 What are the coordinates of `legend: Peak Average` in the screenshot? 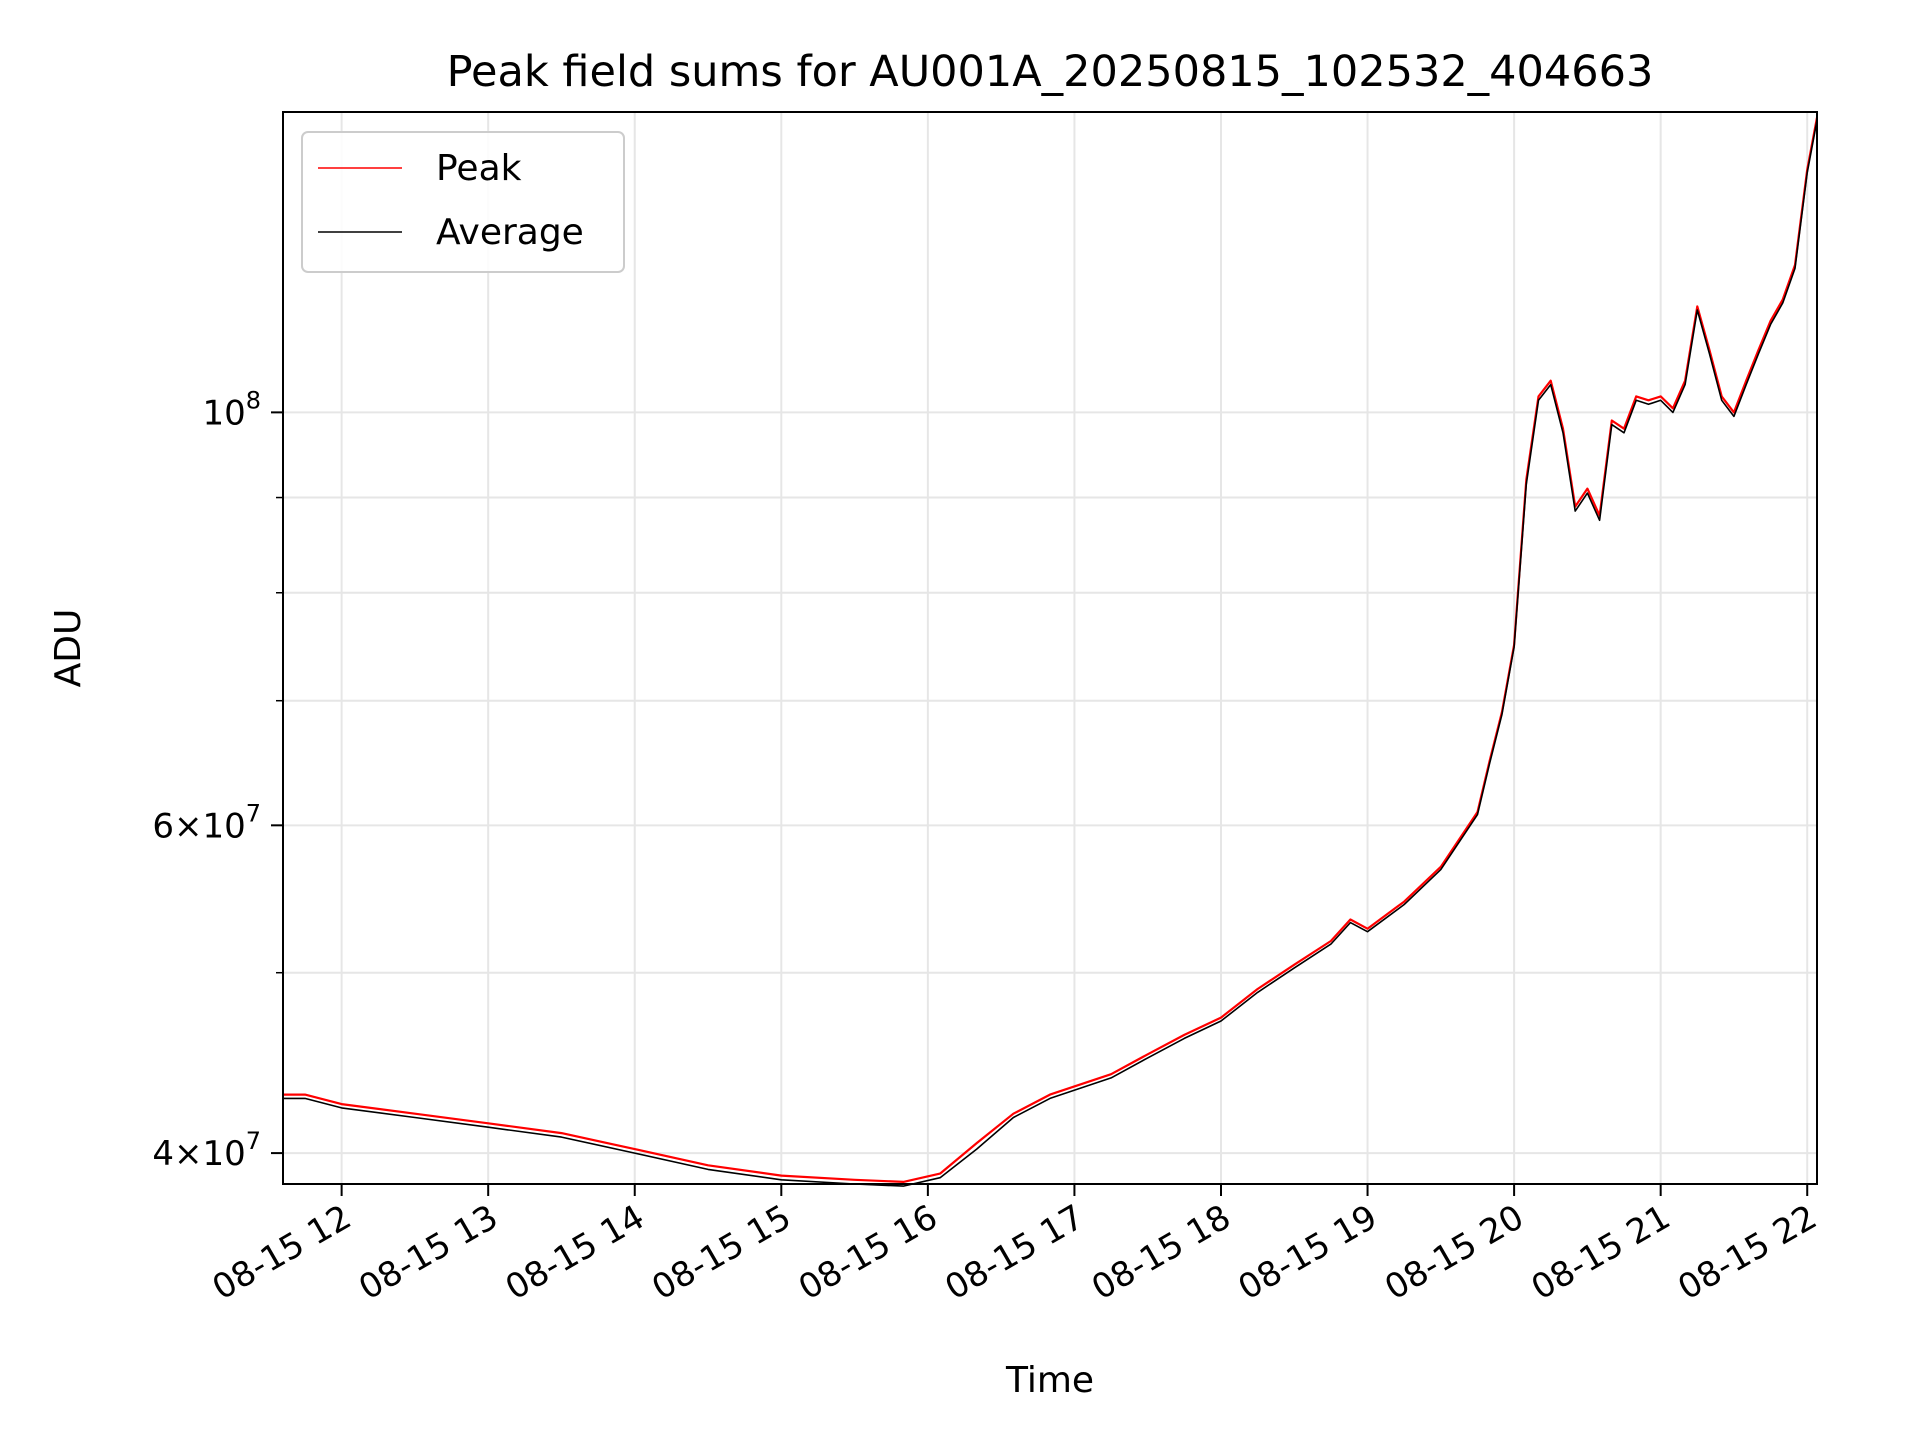 It's located at (463, 202).